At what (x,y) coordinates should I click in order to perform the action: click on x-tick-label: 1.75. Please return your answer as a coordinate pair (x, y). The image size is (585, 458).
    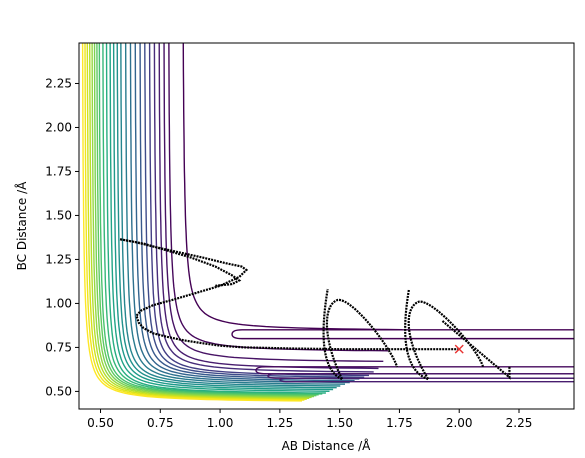
    Looking at the image, I should click on (399, 423).